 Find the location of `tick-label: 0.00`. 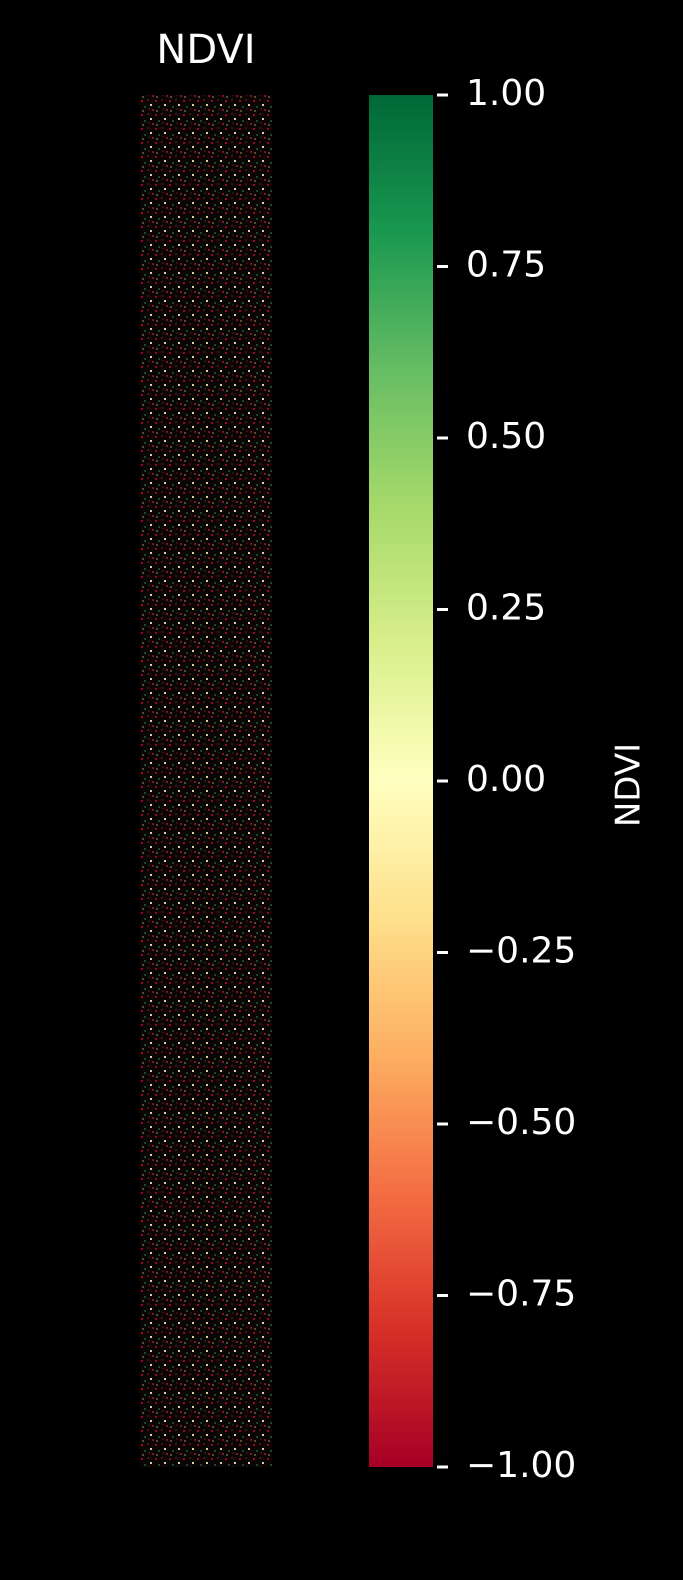

tick-label: 0.00 is located at coordinates (506, 779).